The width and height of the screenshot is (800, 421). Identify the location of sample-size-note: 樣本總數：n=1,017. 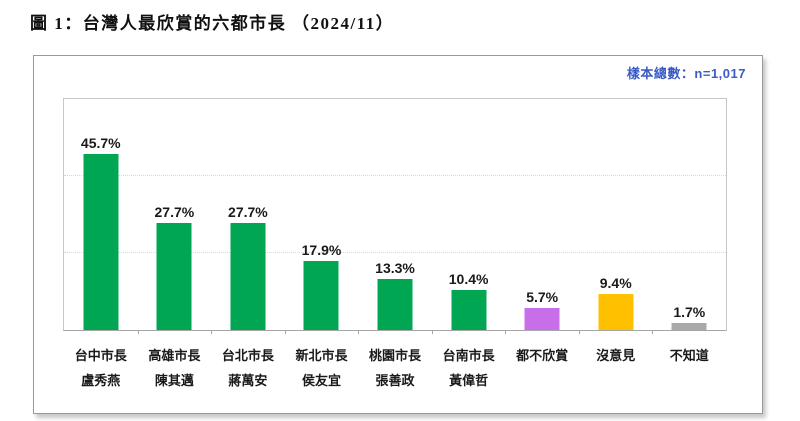
(686, 73).